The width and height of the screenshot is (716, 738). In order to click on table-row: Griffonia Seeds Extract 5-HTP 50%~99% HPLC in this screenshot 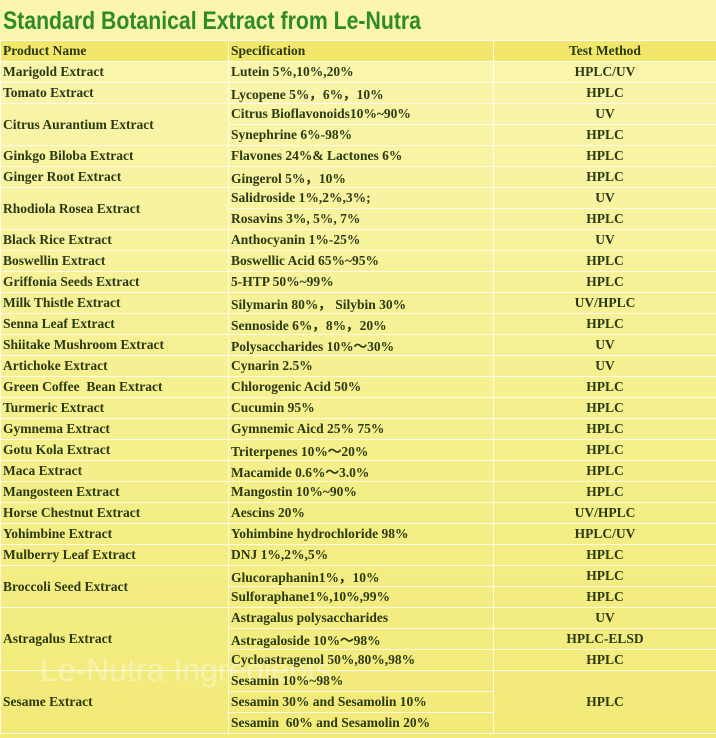, I will do `click(358, 282)`.